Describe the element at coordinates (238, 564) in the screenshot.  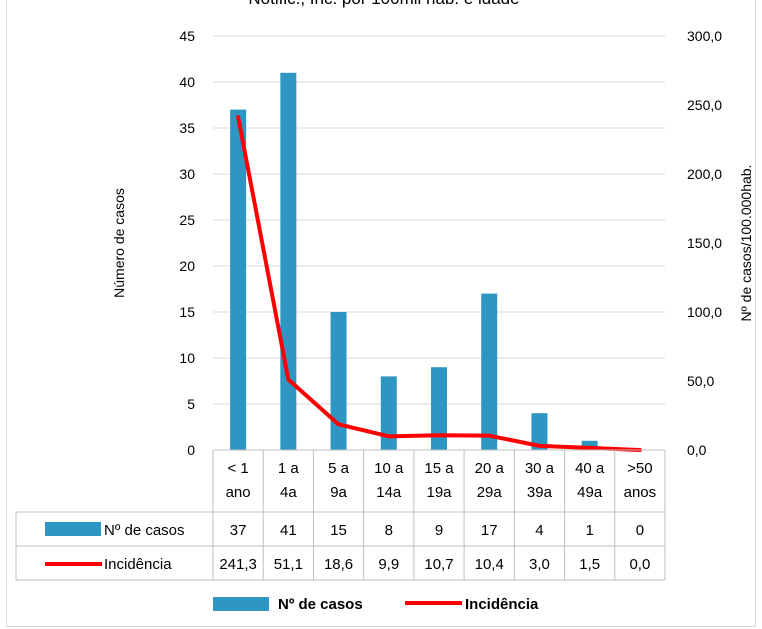
I see `table-cell-incidence: 241,3` at that location.